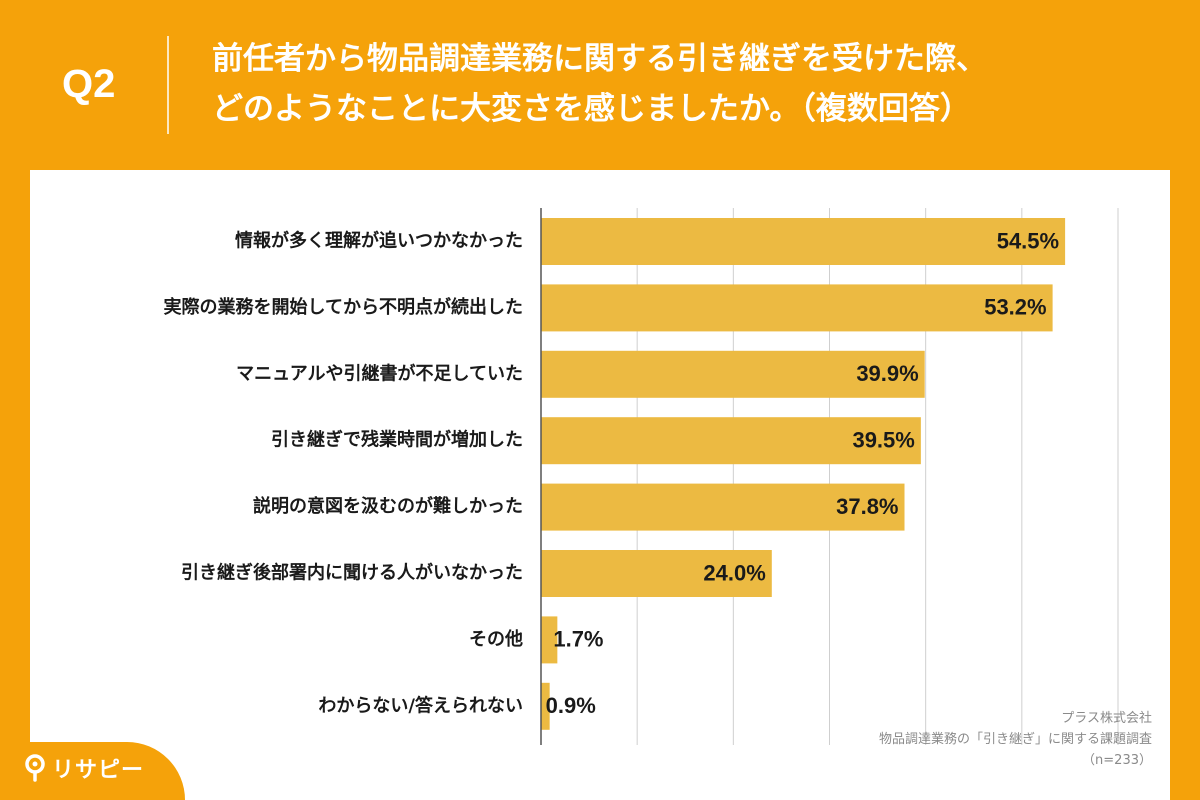 The width and height of the screenshot is (1200, 800). Describe the element at coordinates (379, 373) in the screenshot. I see `category-label: マニュアルや引継書が不足していた` at that location.